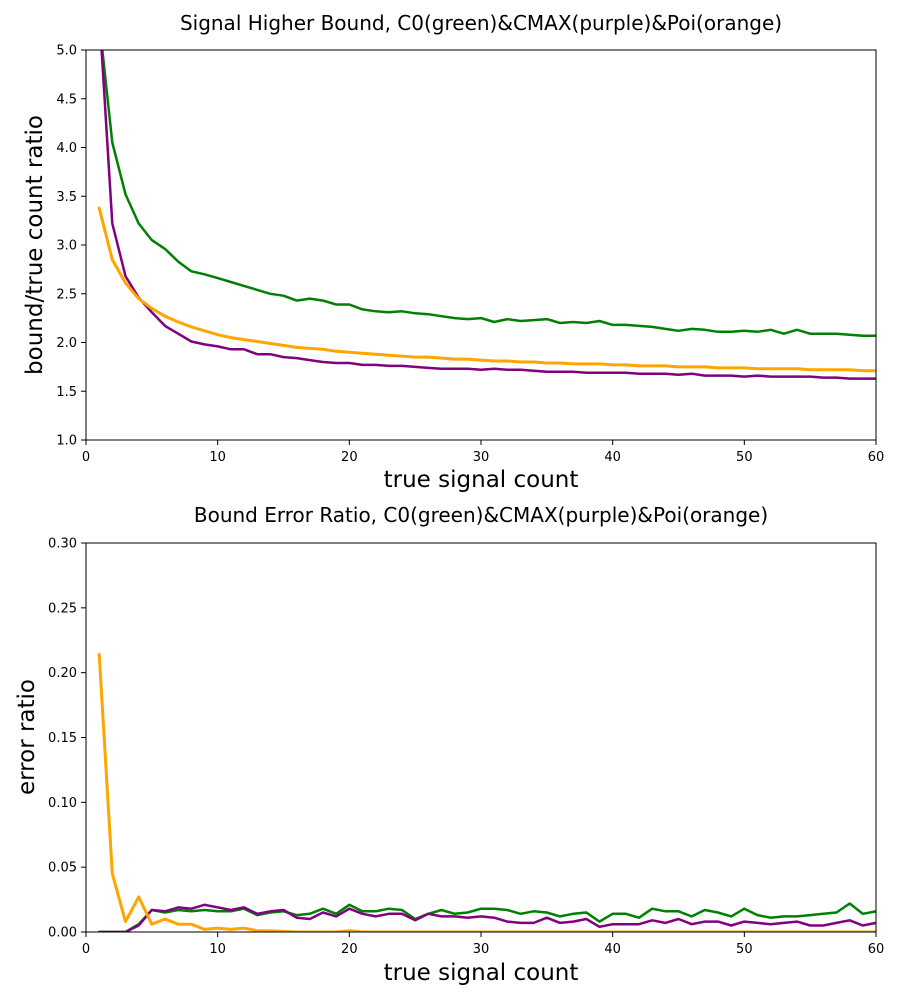  Describe the element at coordinates (62, 673) in the screenshot. I see `y-tick-label: 0.20` at that location.